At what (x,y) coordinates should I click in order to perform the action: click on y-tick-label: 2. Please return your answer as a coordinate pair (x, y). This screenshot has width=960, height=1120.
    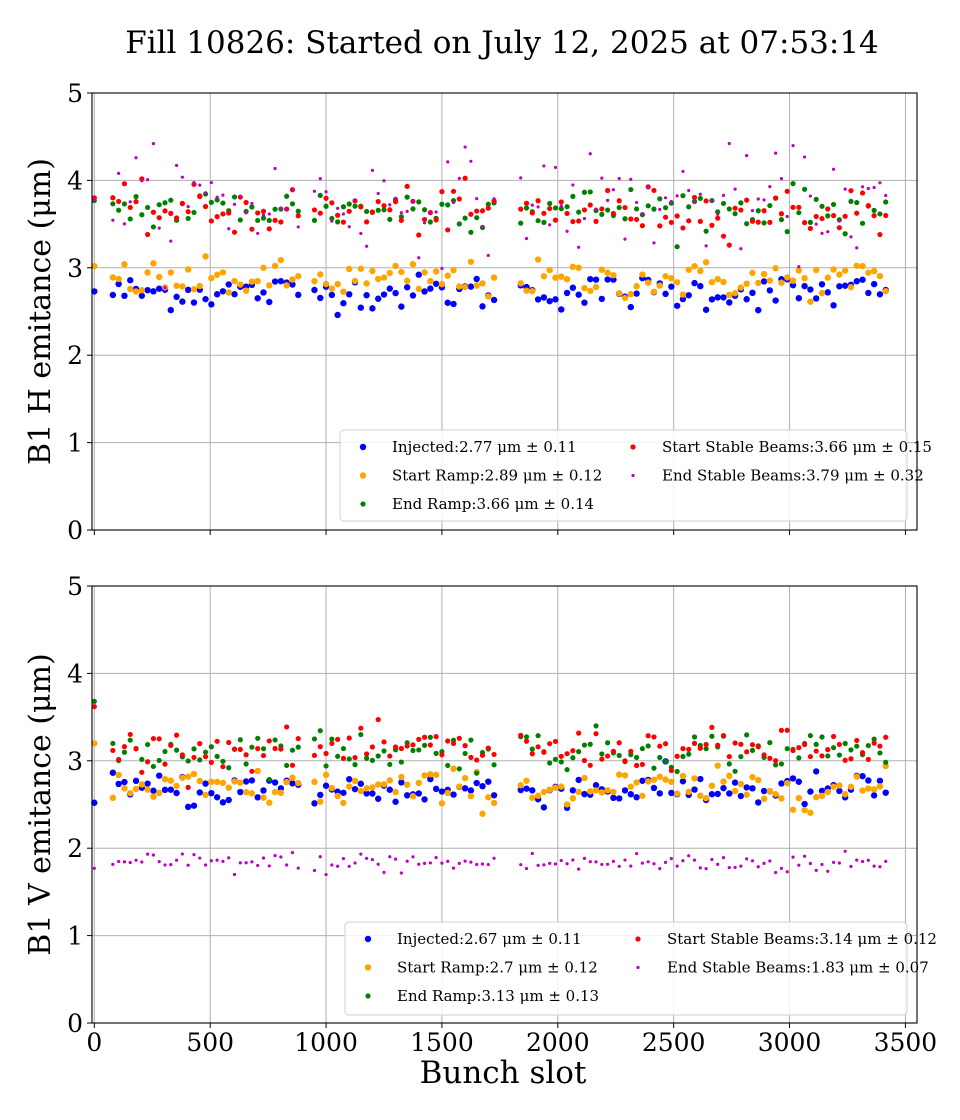
    Looking at the image, I should click on (75, 355).